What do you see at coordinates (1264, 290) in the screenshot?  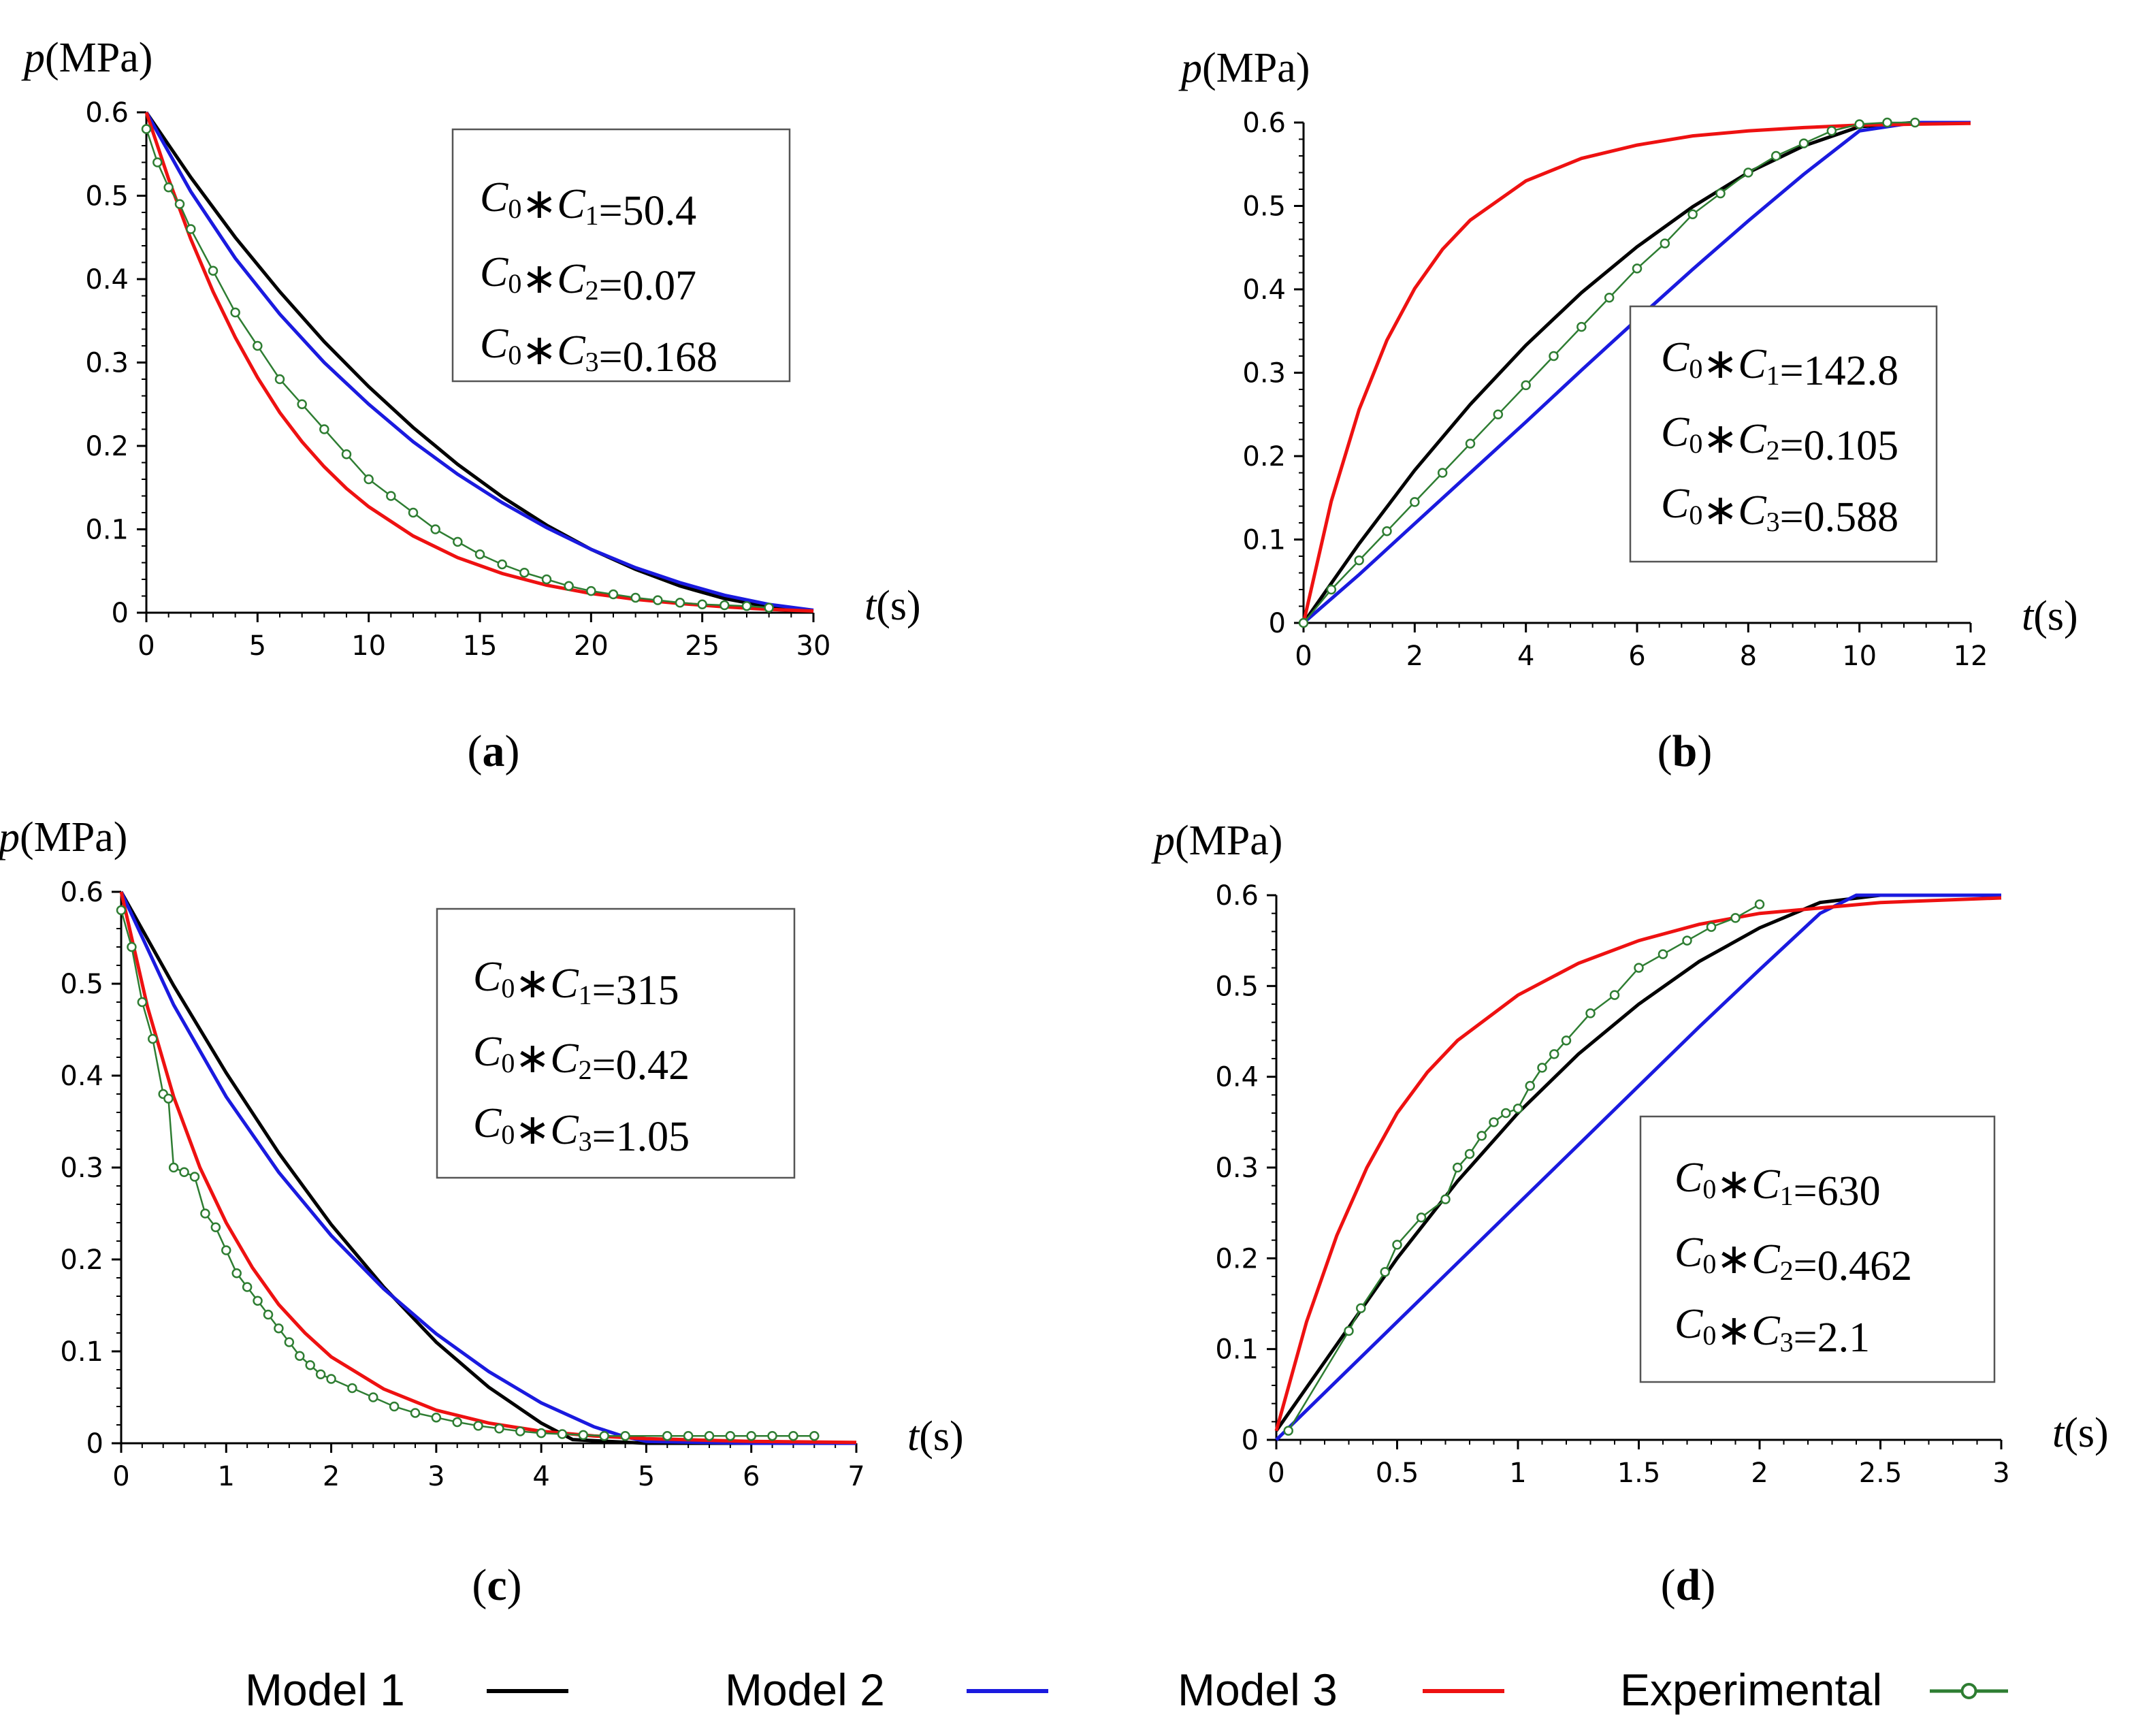 I see `y-tick-label: 0.4` at bounding box center [1264, 290].